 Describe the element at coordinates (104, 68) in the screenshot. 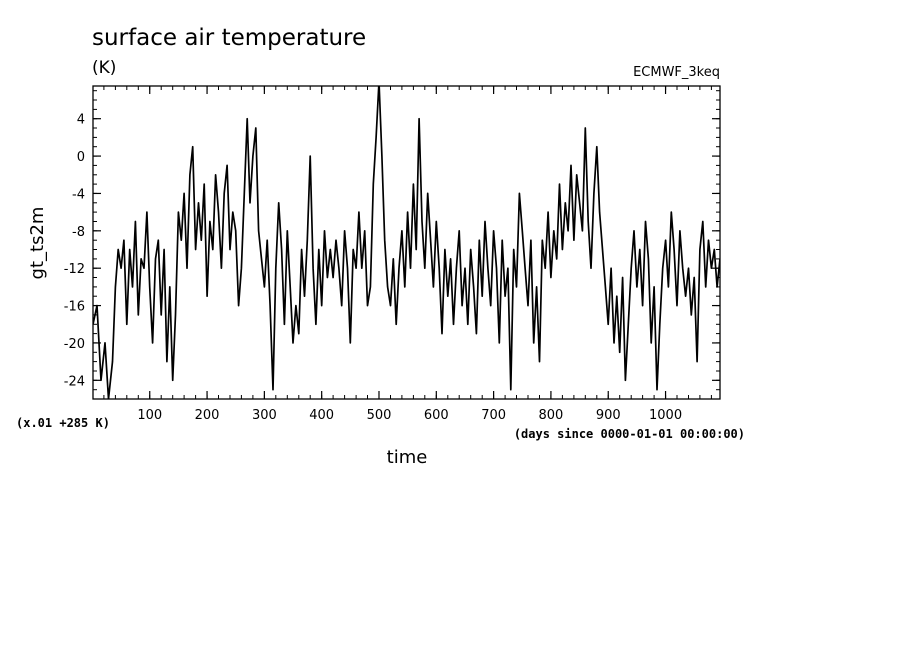

I see `chart-units: (K)` at that location.